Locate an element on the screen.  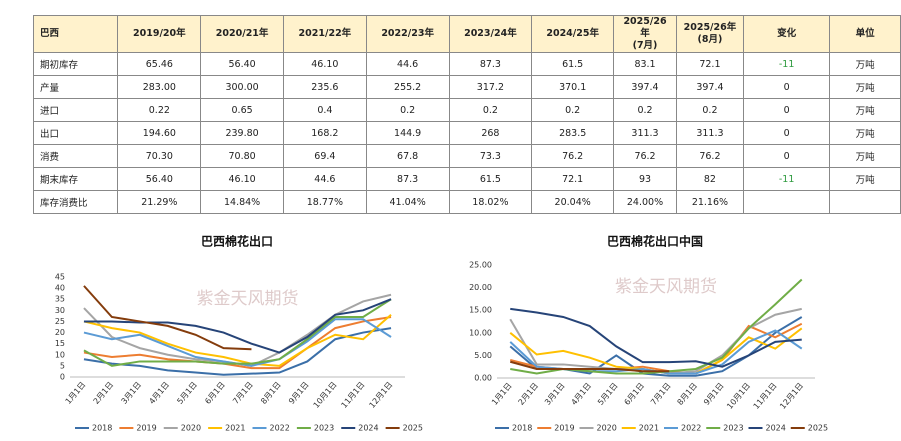
table-cell: 0.2 is located at coordinates (490, 110).